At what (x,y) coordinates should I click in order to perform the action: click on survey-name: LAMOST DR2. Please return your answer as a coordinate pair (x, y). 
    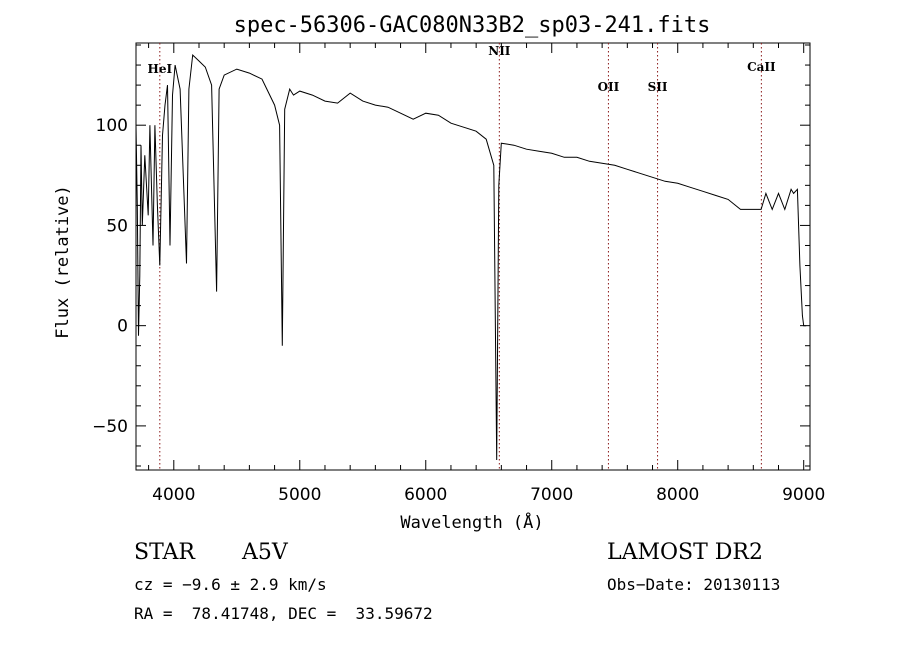
    Looking at the image, I should click on (685, 552).